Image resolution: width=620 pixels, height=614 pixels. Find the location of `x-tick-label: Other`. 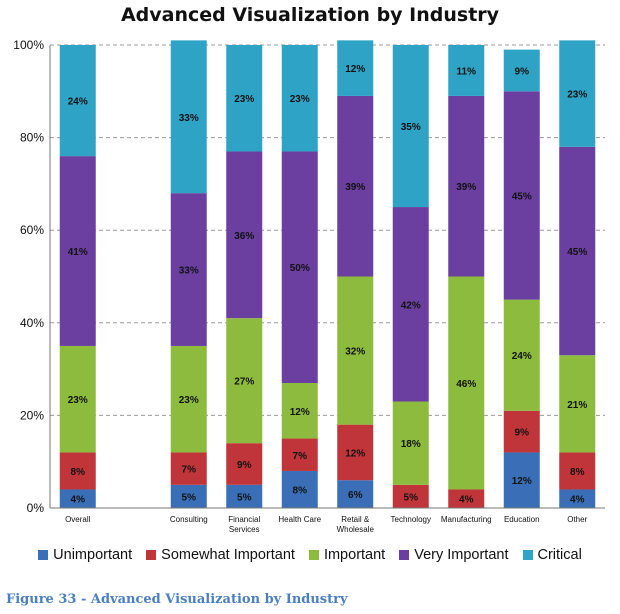

x-tick-label: Other is located at coordinates (577, 519).